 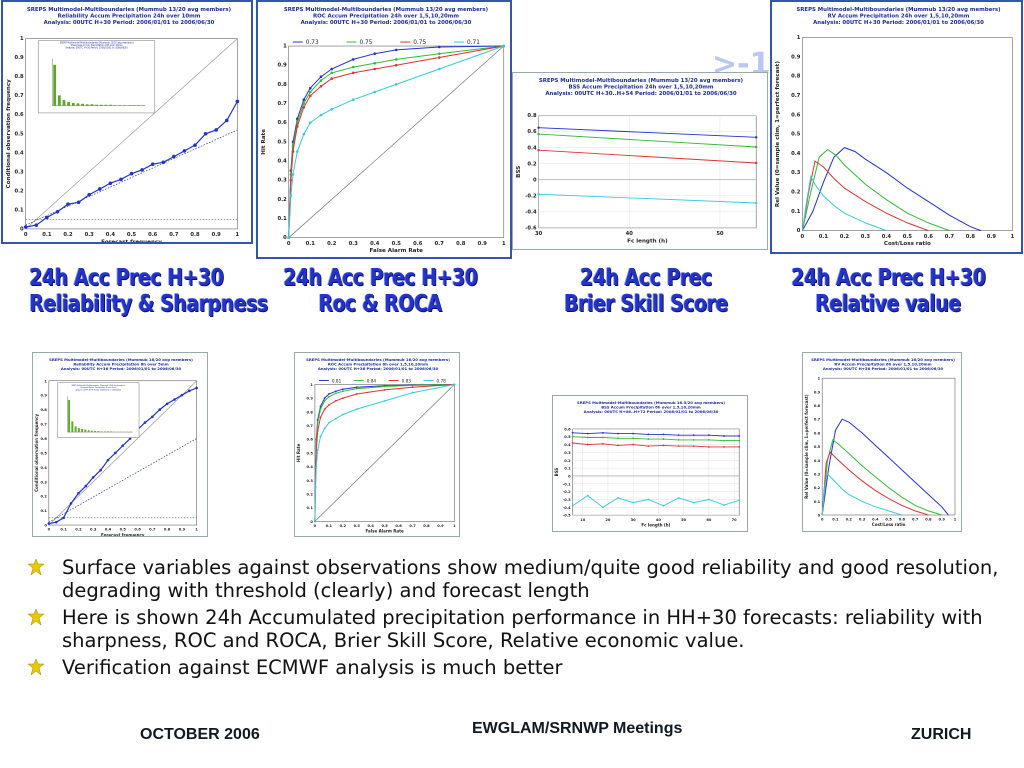 I want to click on y-tick-label: 1, so click(x=285, y=47).